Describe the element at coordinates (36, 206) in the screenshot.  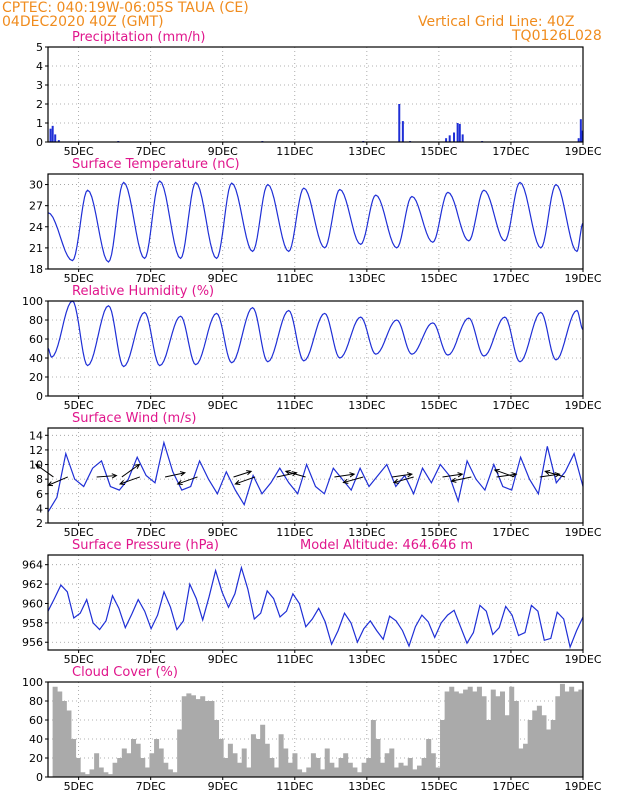
I see `y-tick-label: 27` at that location.